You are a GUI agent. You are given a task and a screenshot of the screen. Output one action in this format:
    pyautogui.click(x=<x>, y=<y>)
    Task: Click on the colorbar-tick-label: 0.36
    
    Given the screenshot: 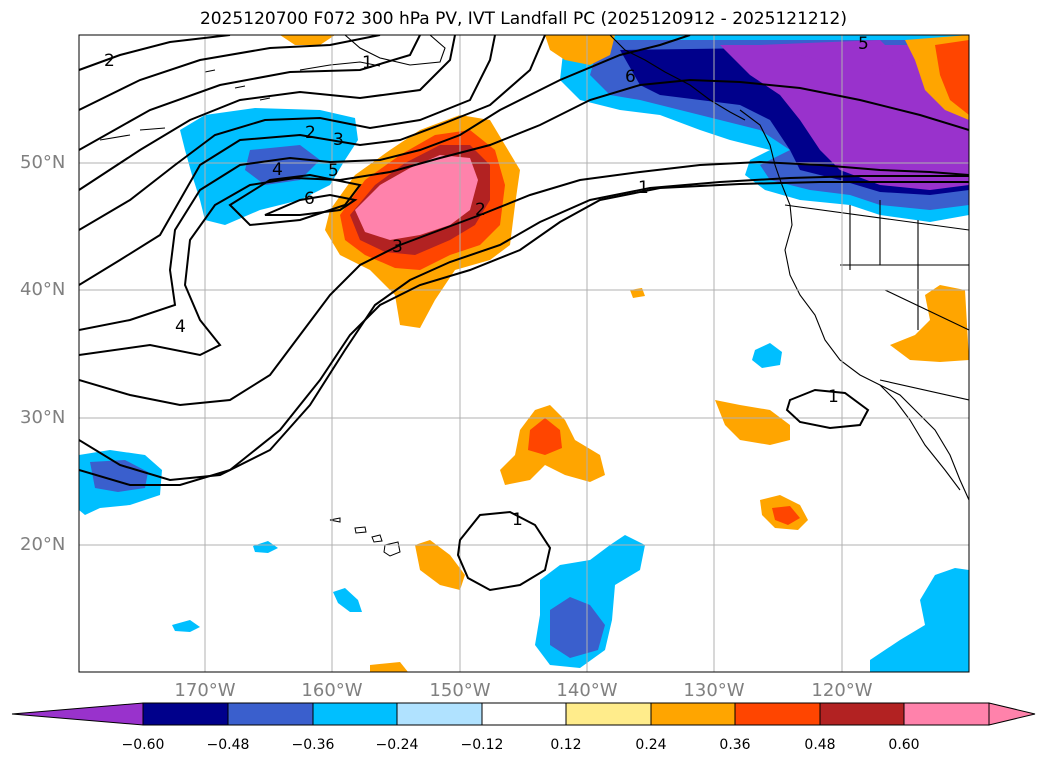 What is the action you would take?
    pyautogui.click(x=735, y=745)
    